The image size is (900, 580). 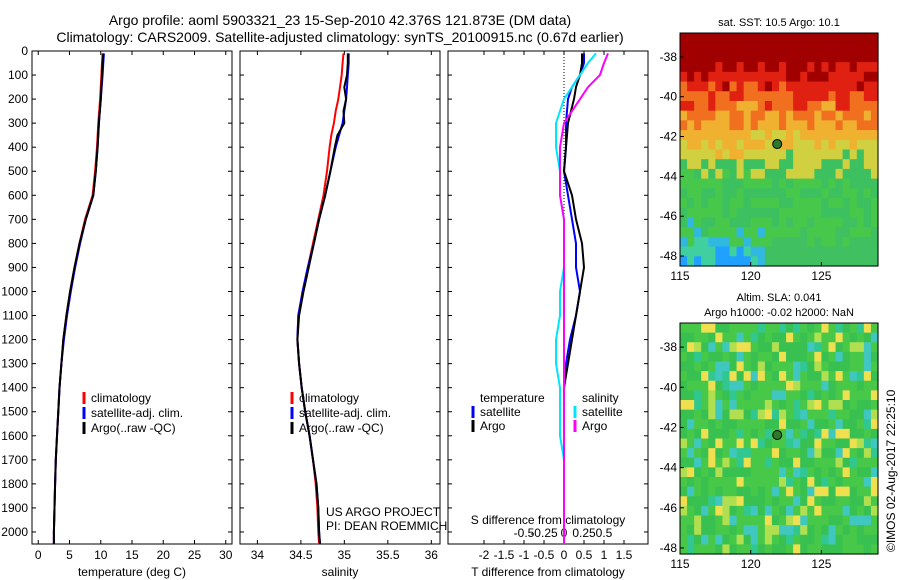 I want to click on sal-argo-line, so click(x=584, y=298).